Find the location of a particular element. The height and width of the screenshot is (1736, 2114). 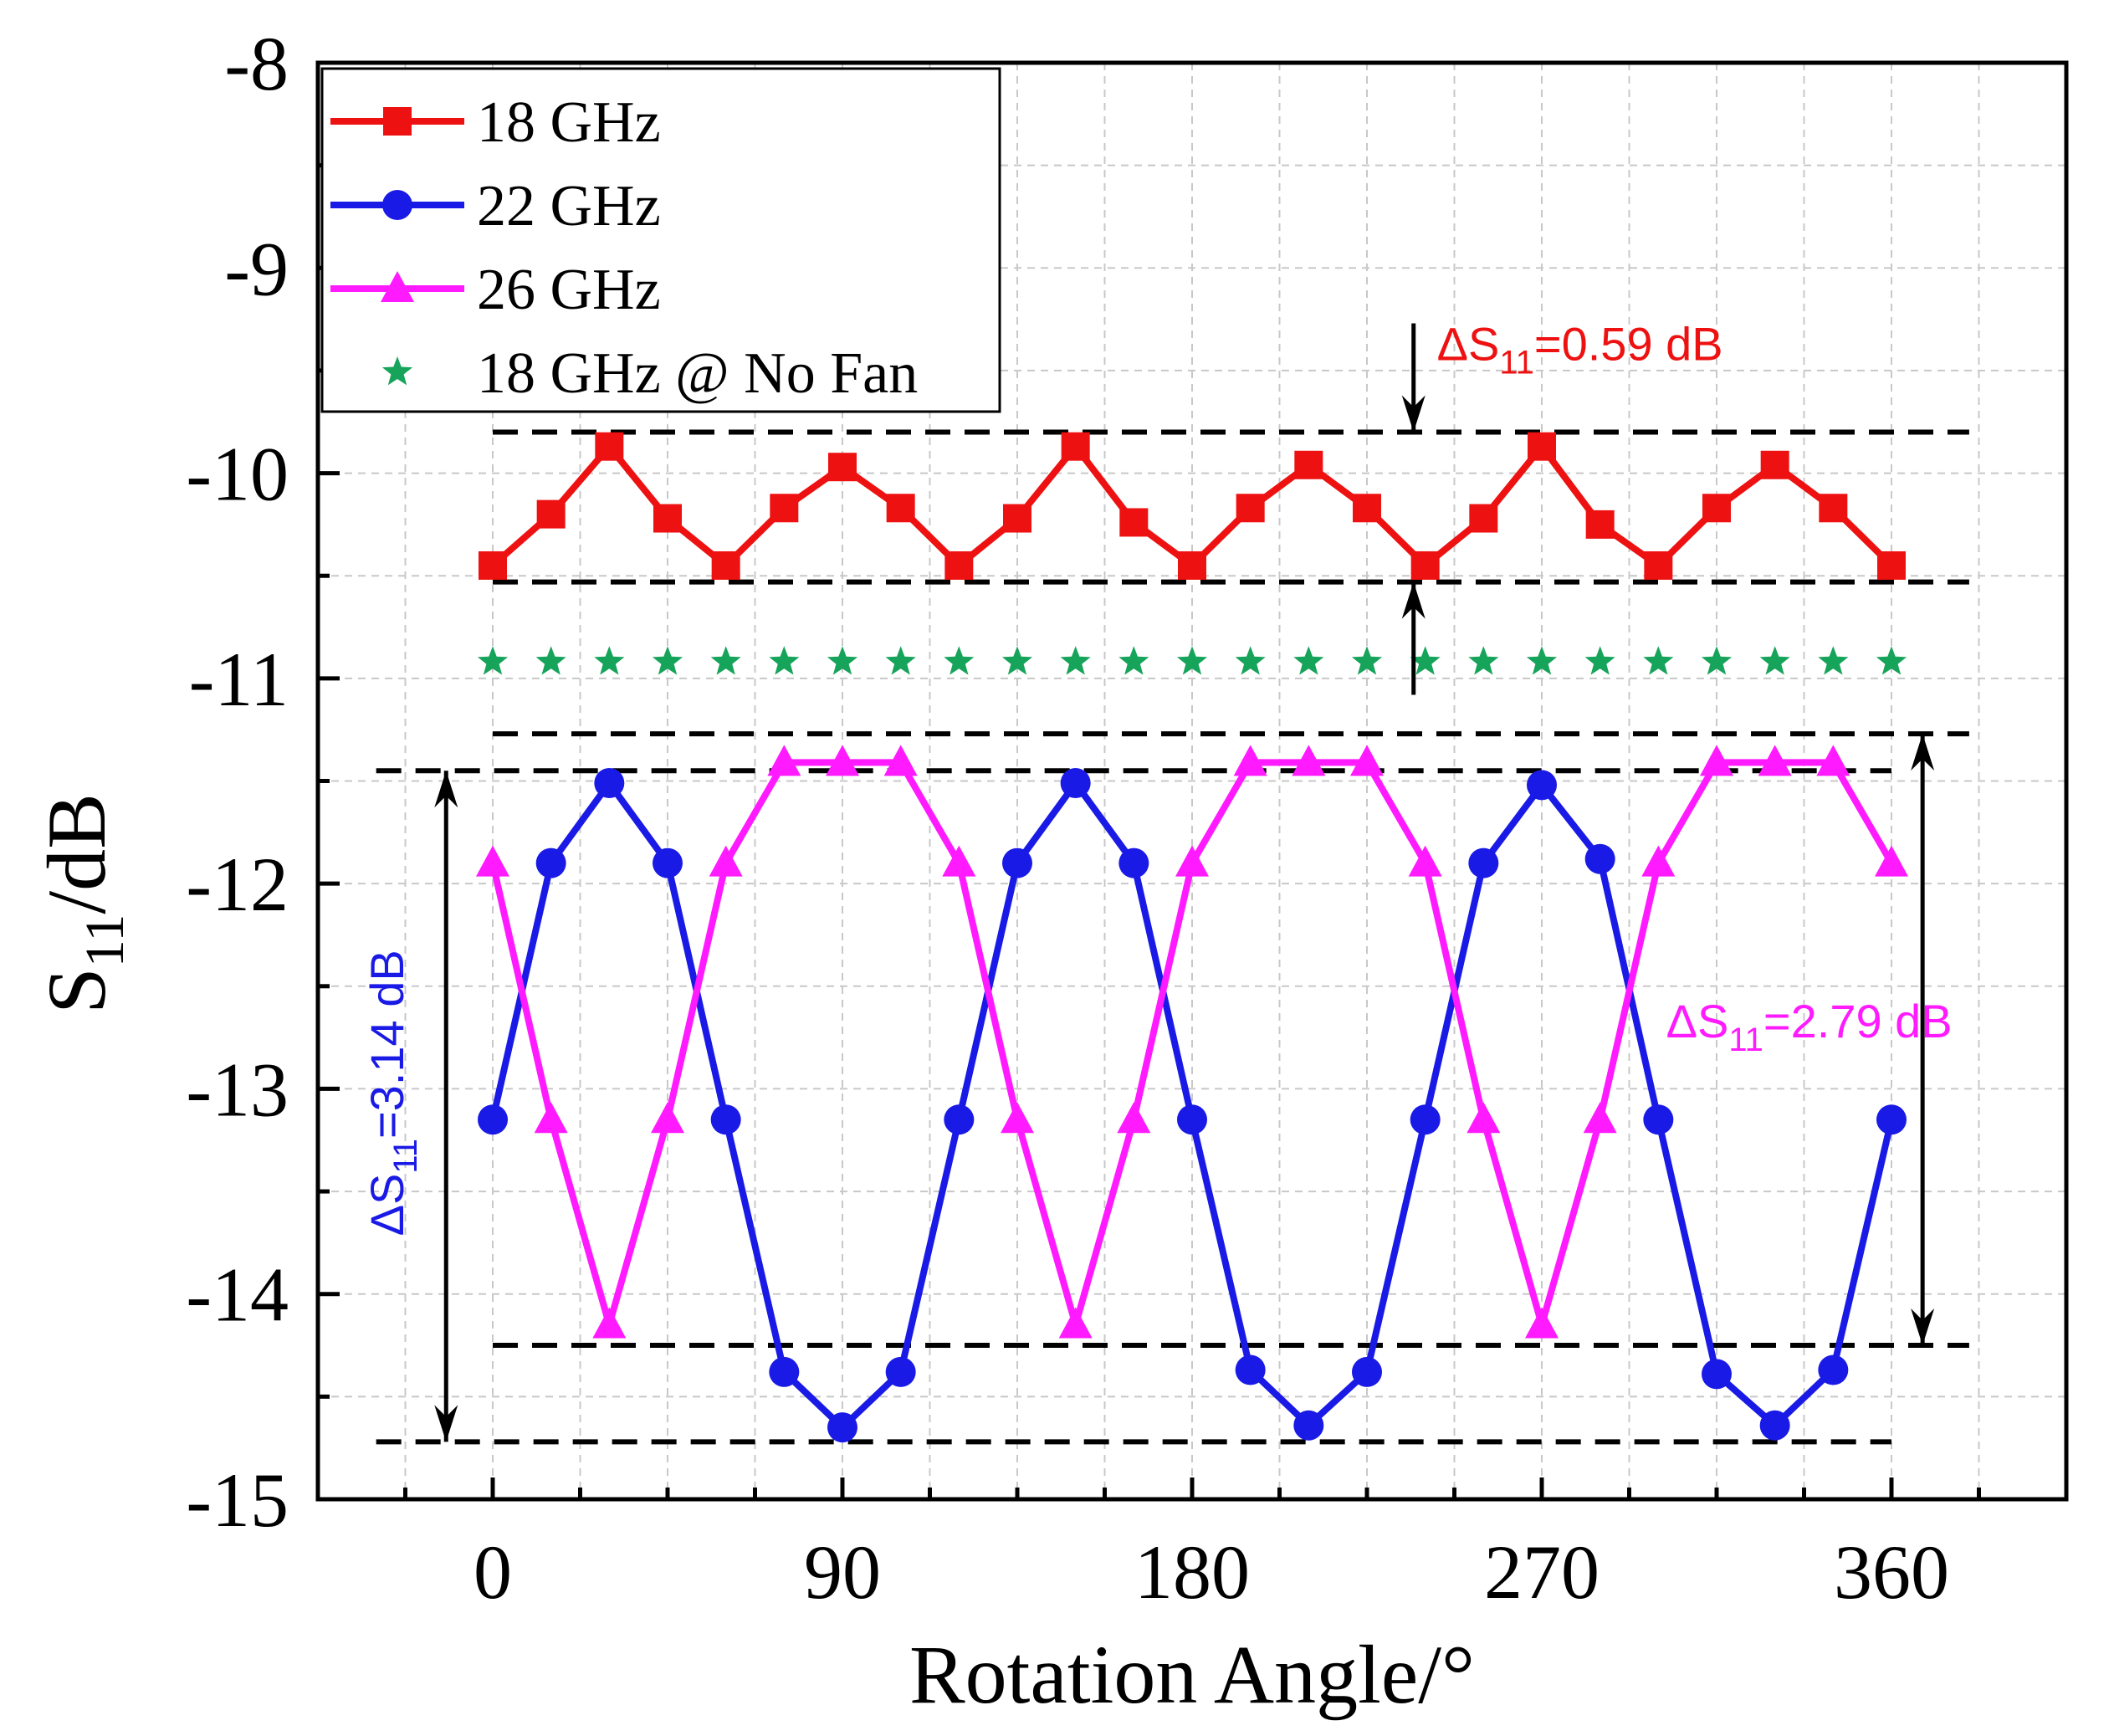

annotation-label: ΔS11=2.79 dB is located at coordinates (1810, 1026).